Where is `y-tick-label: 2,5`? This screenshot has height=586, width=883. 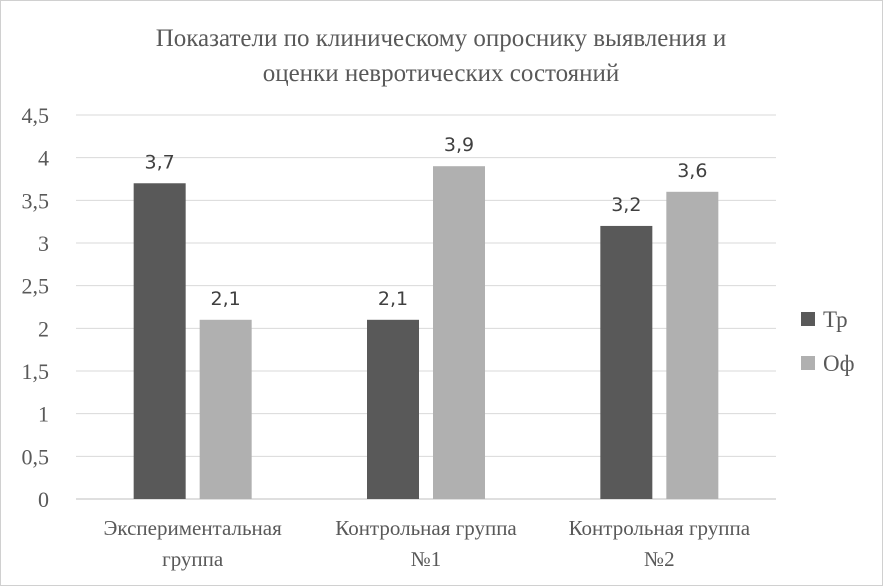
y-tick-label: 2,5 is located at coordinates (36, 286).